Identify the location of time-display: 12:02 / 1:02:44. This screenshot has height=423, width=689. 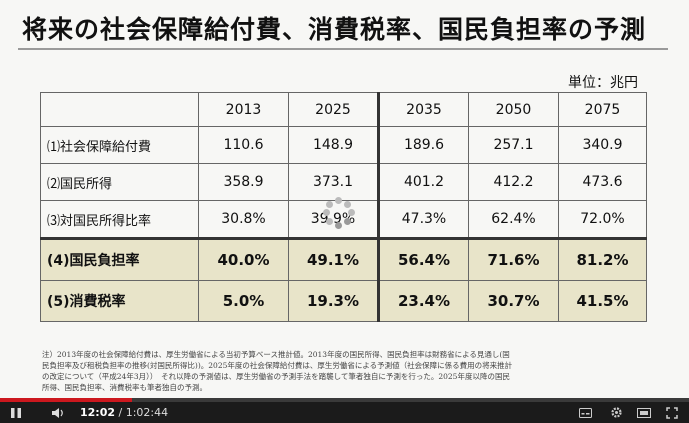
(124, 412).